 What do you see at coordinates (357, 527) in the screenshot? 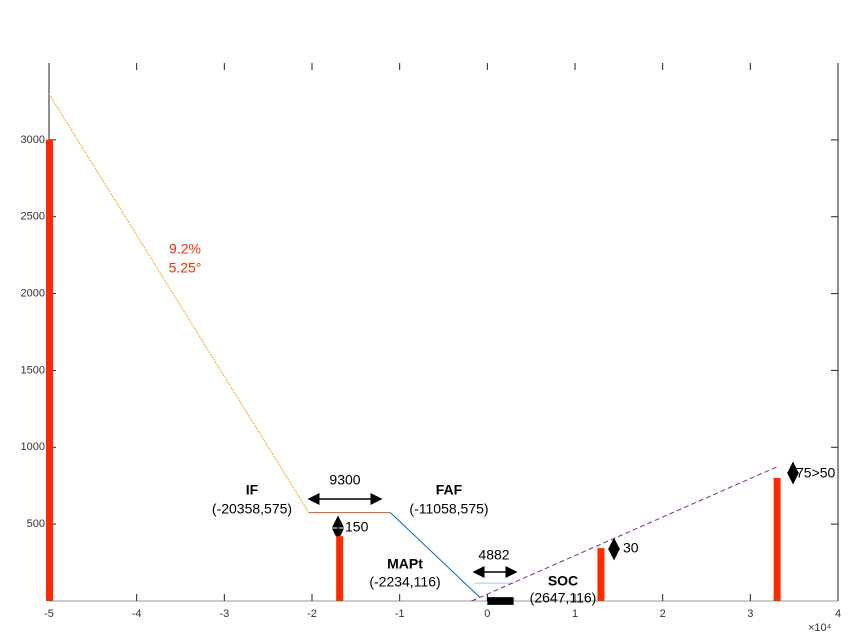
I see `annotation: 150` at bounding box center [357, 527].